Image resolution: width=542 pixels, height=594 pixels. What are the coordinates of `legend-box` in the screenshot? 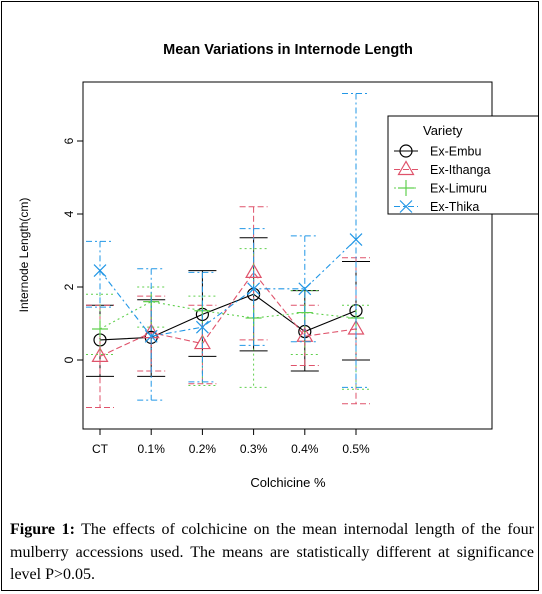 It's located at (462, 165).